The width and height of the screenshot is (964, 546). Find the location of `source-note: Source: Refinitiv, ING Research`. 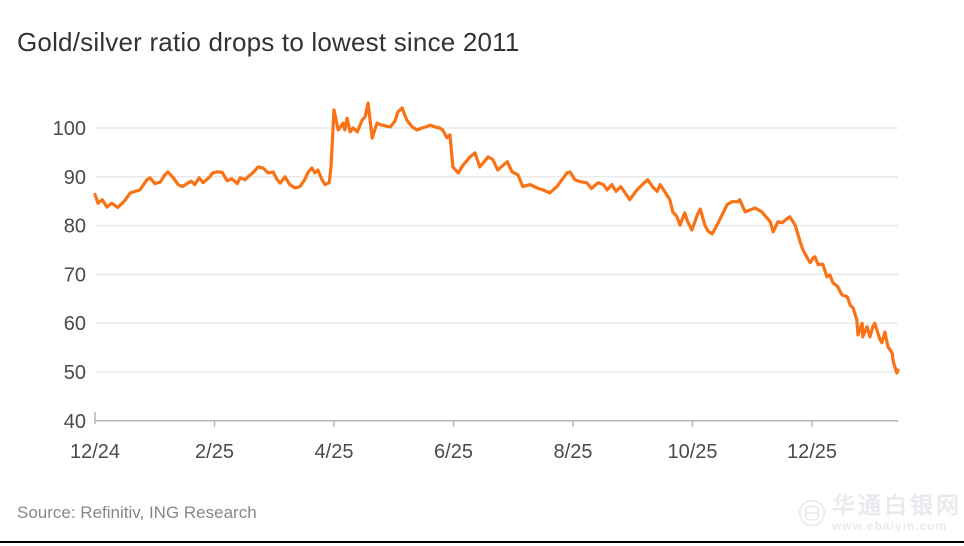

source-note: Source: Refinitiv, ING Research is located at coordinates (137, 512).